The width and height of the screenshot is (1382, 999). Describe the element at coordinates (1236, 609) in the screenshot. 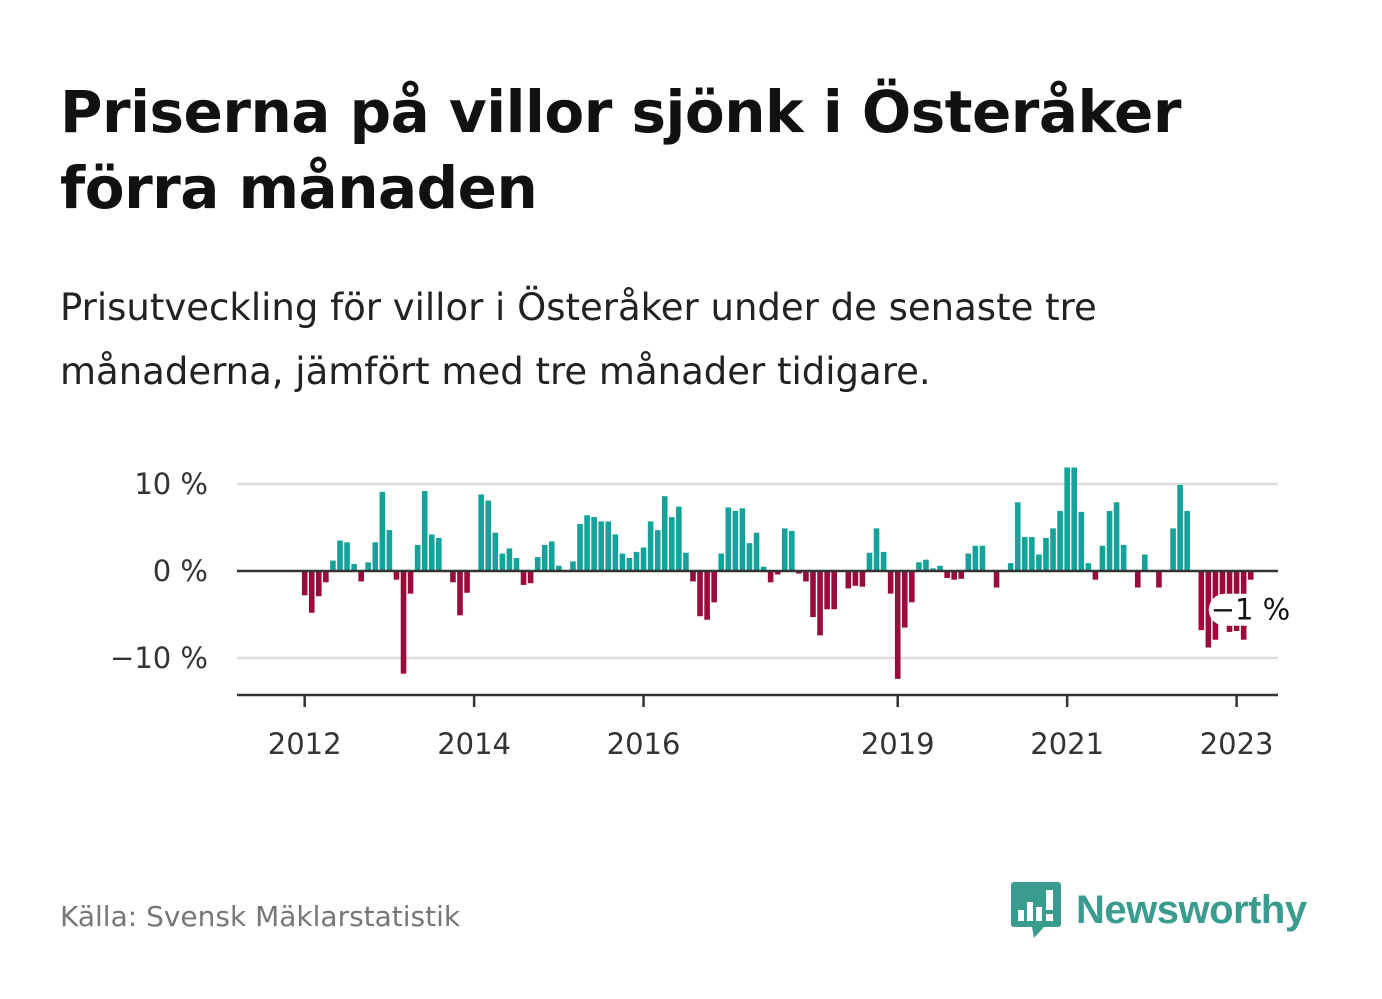

I see `annotation-backdrop` at that location.